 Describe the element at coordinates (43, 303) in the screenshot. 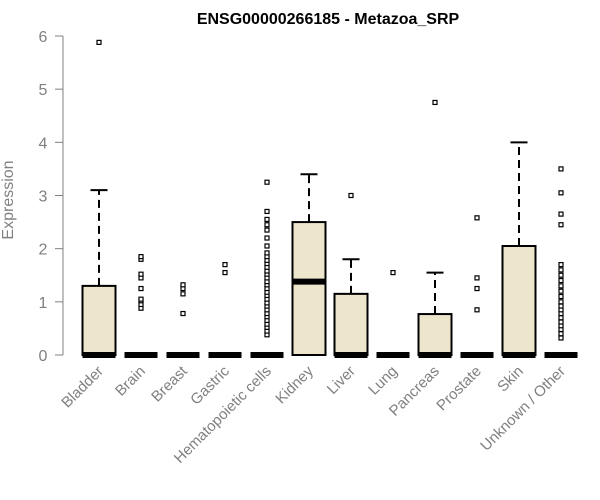

I see `y-tick-label: 1` at that location.